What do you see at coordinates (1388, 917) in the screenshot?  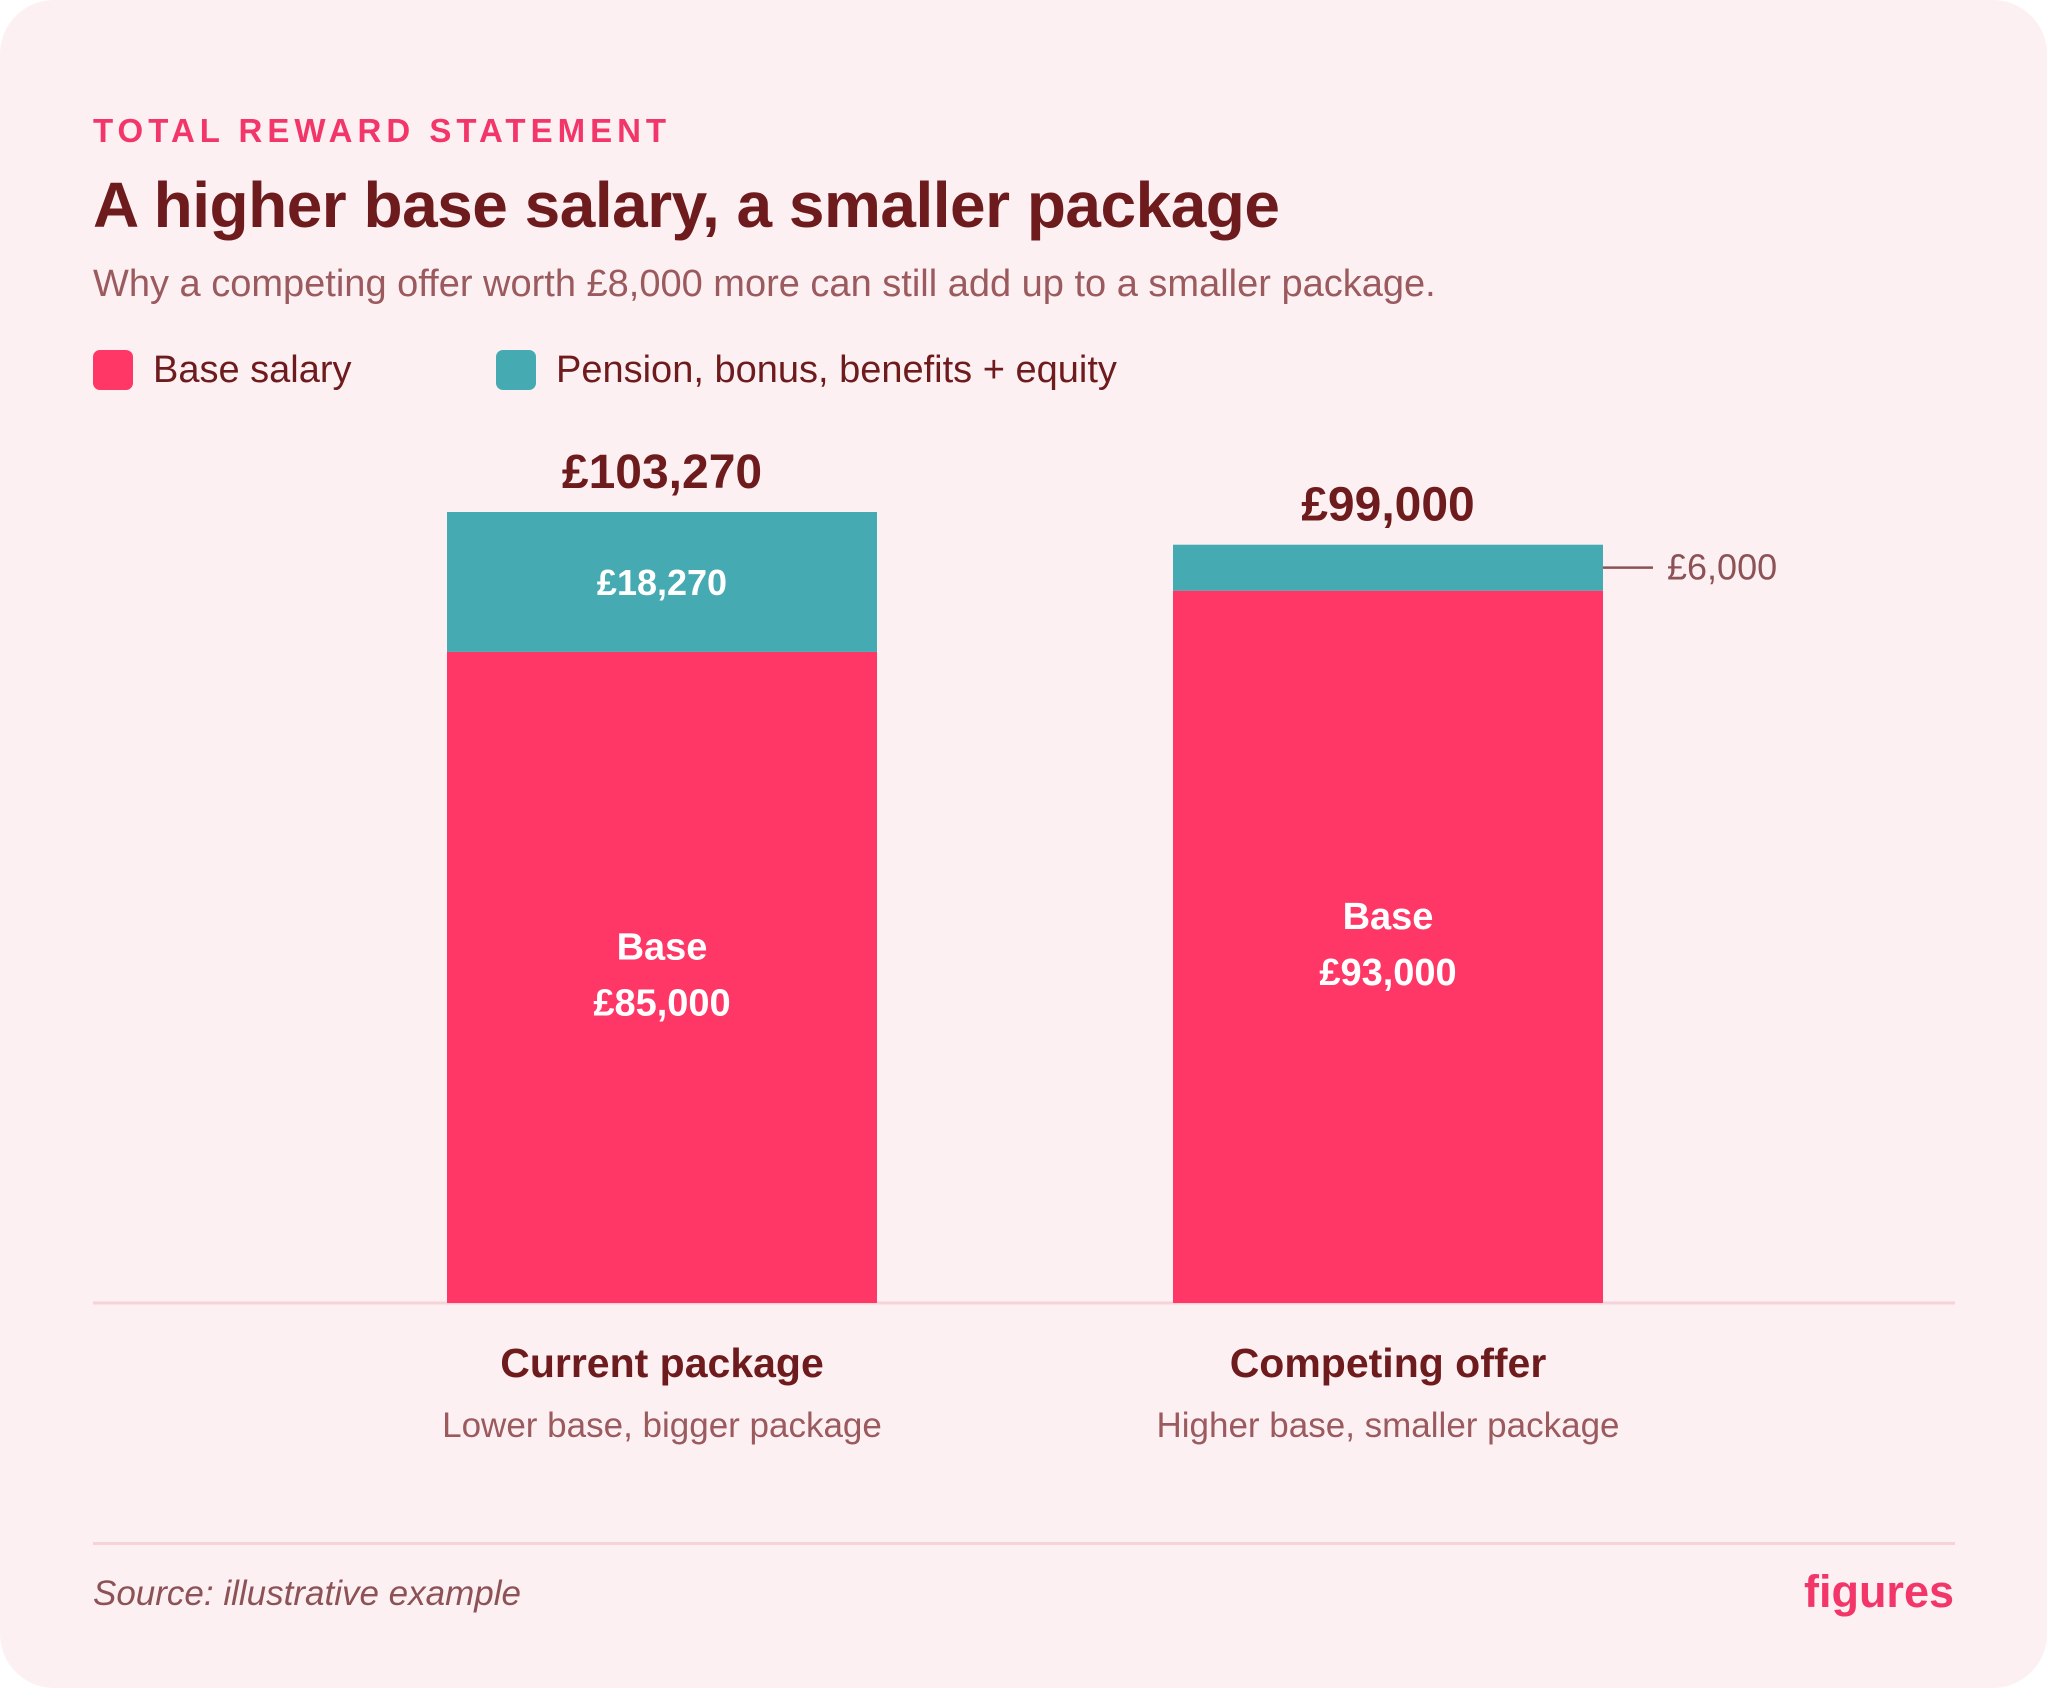 I see `base-prefix-label-1: Base` at bounding box center [1388, 917].